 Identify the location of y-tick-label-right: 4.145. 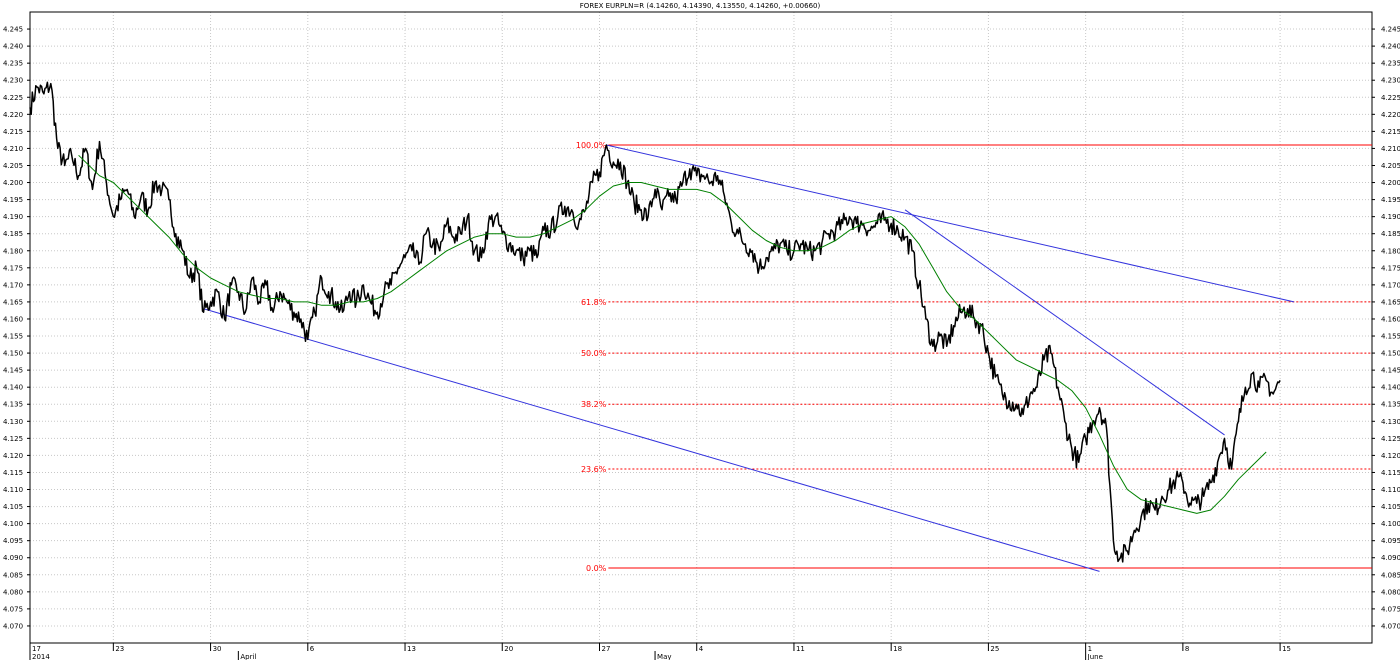
(1390, 371).